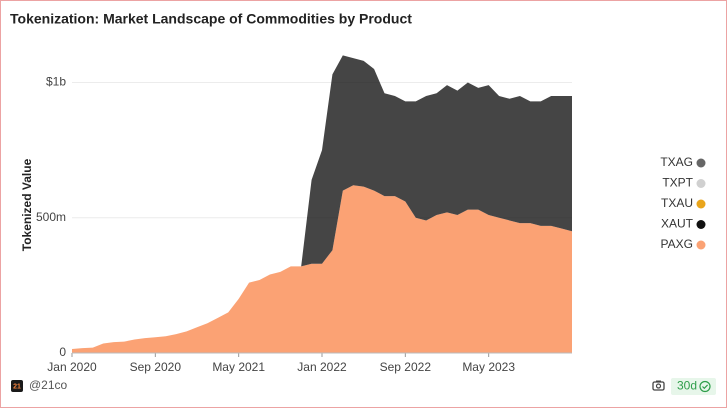 The height and width of the screenshot is (408, 727). I want to click on y-tick-label: 500m, so click(51, 217).